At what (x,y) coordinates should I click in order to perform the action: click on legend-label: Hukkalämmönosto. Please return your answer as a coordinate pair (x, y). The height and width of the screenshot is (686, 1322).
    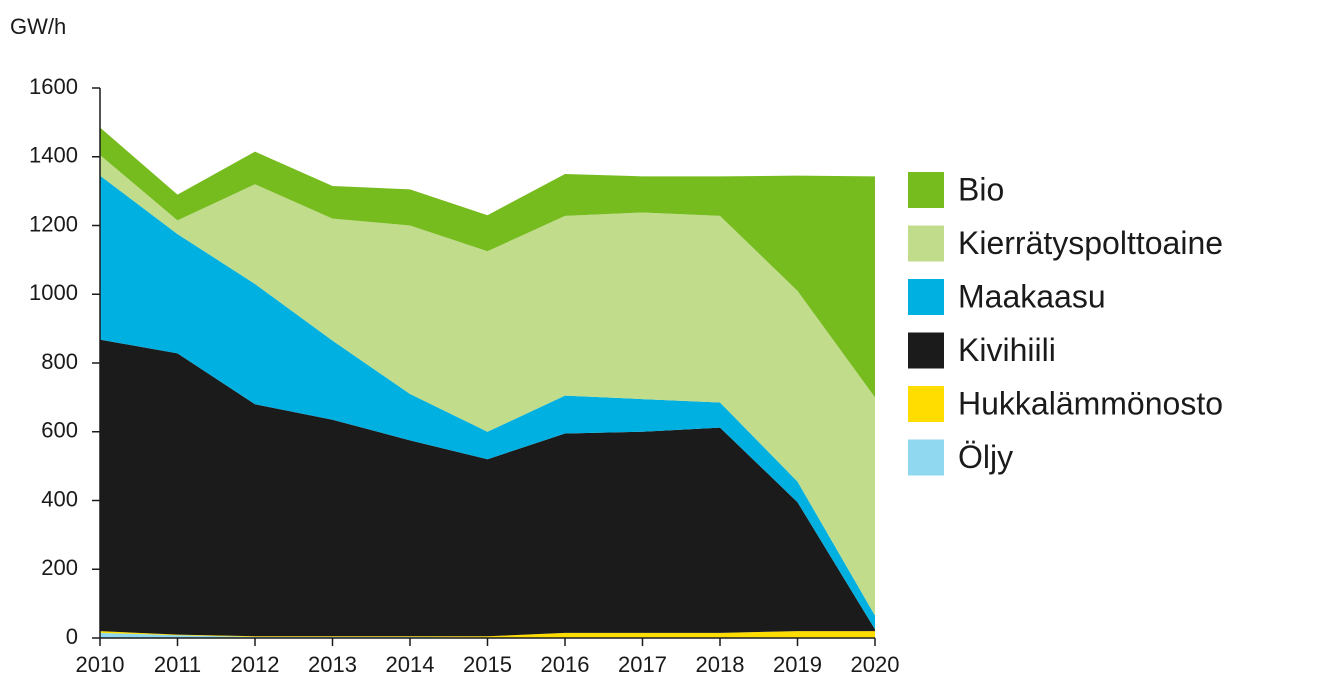
    Looking at the image, I should click on (1090, 403).